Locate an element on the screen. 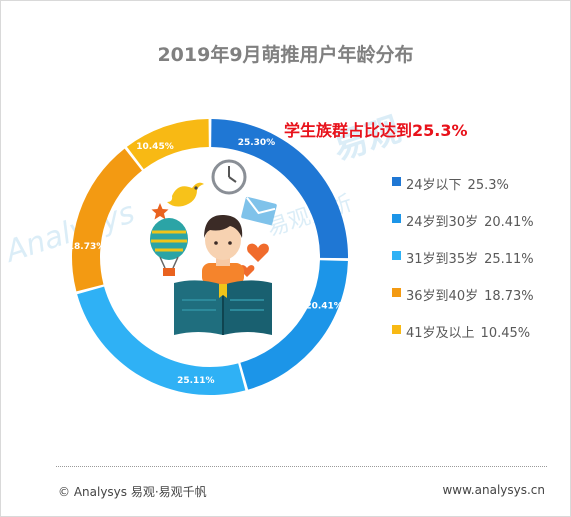 Image resolution: width=571 pixels, height=517 pixels. star-icon is located at coordinates (160, 211).